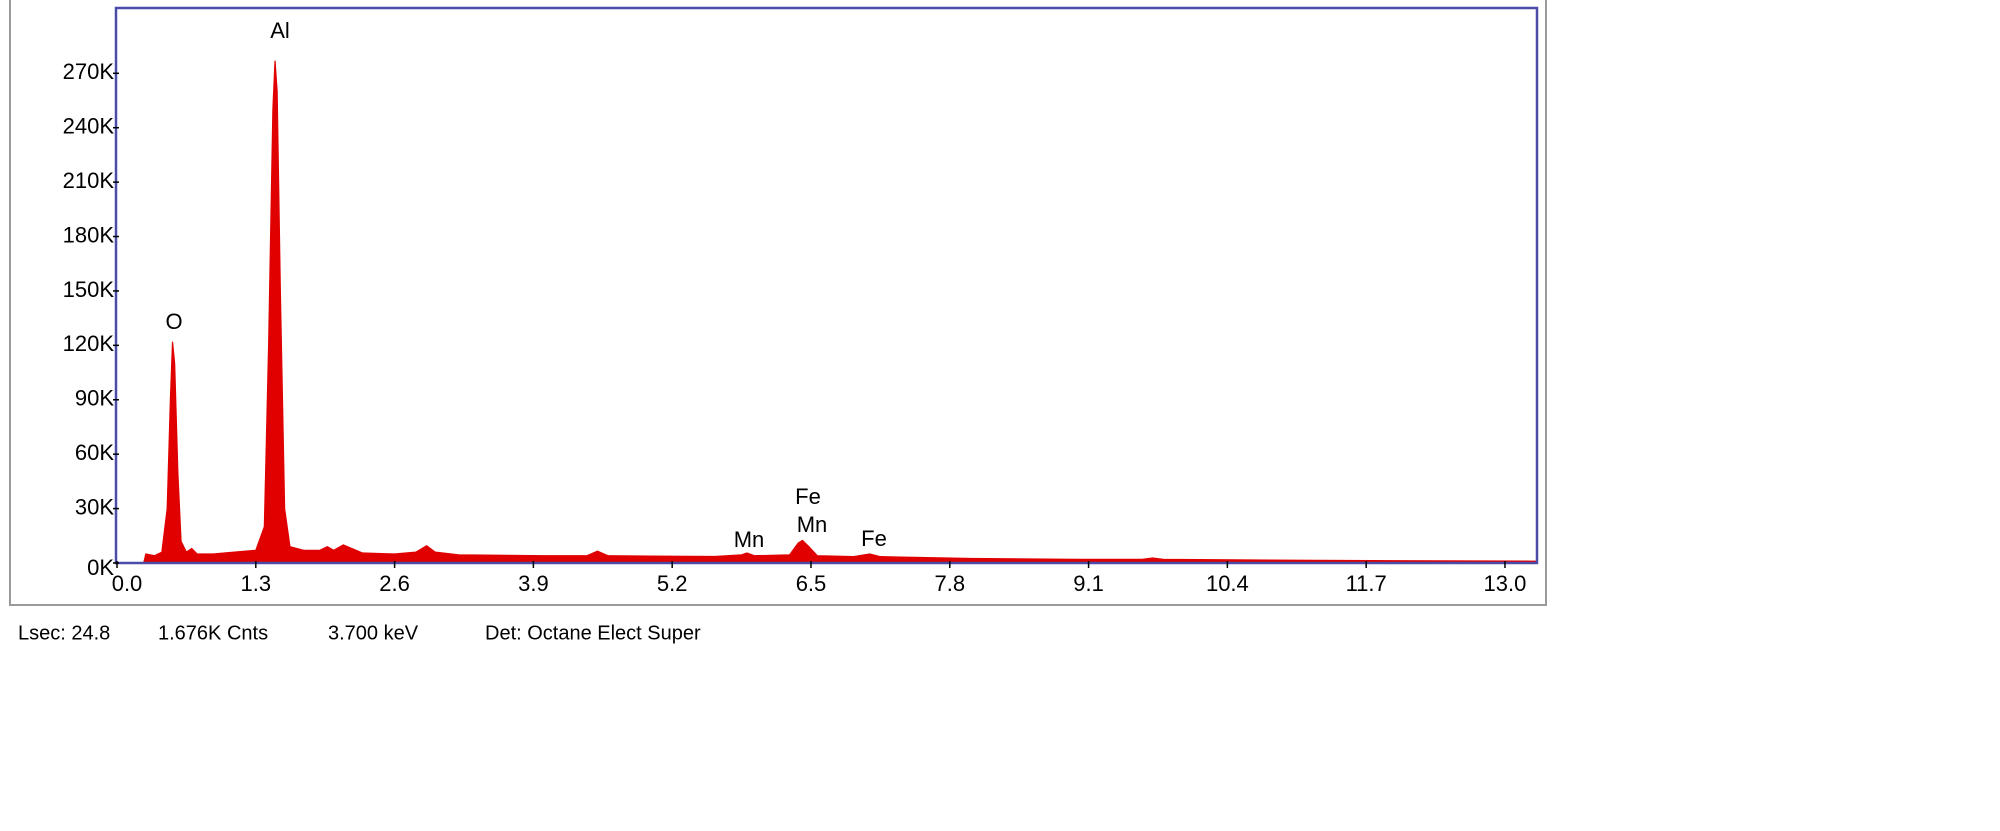 The image size is (2000, 831). What do you see at coordinates (672, 583) in the screenshot?
I see `x-tick-label: 5.2` at bounding box center [672, 583].